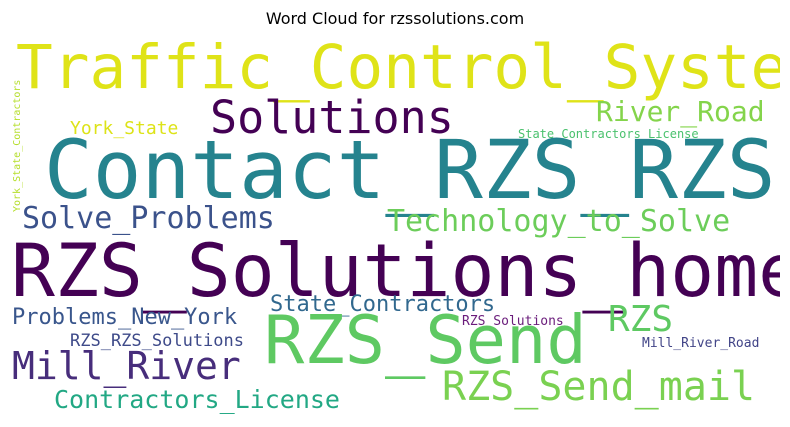 This screenshot has width=790, height=427. I want to click on figure-title: Word Cloud for rzssolutions.com, so click(395, 18).